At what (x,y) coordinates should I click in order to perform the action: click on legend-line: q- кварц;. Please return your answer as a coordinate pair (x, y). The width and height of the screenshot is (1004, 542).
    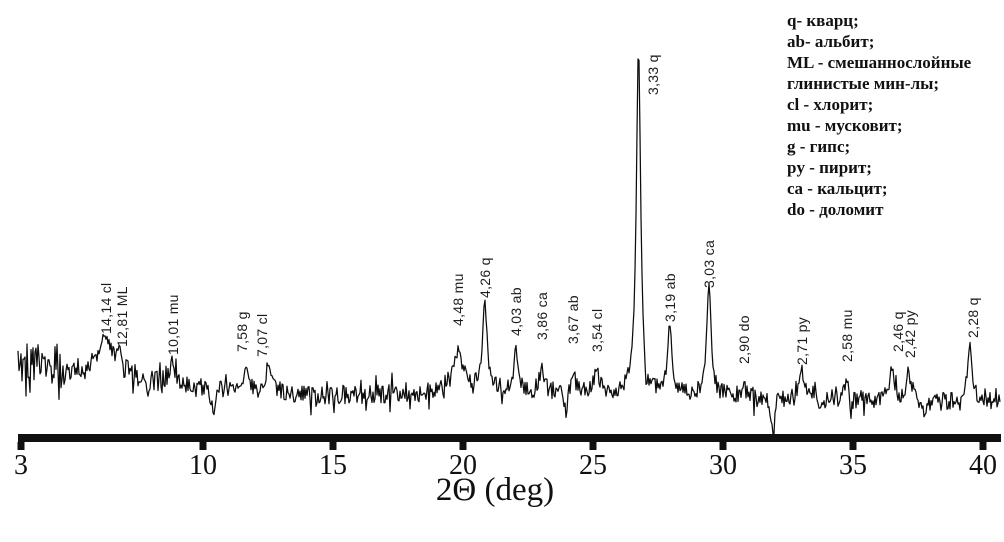
    Looking at the image, I should click on (823, 20).